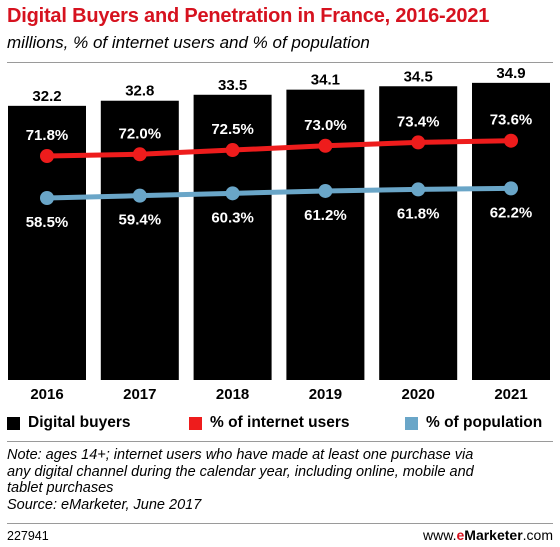 This screenshot has height=547, width=560. Describe the element at coordinates (232, 394) in the screenshot. I see `x-tick-label: 2018` at that location.